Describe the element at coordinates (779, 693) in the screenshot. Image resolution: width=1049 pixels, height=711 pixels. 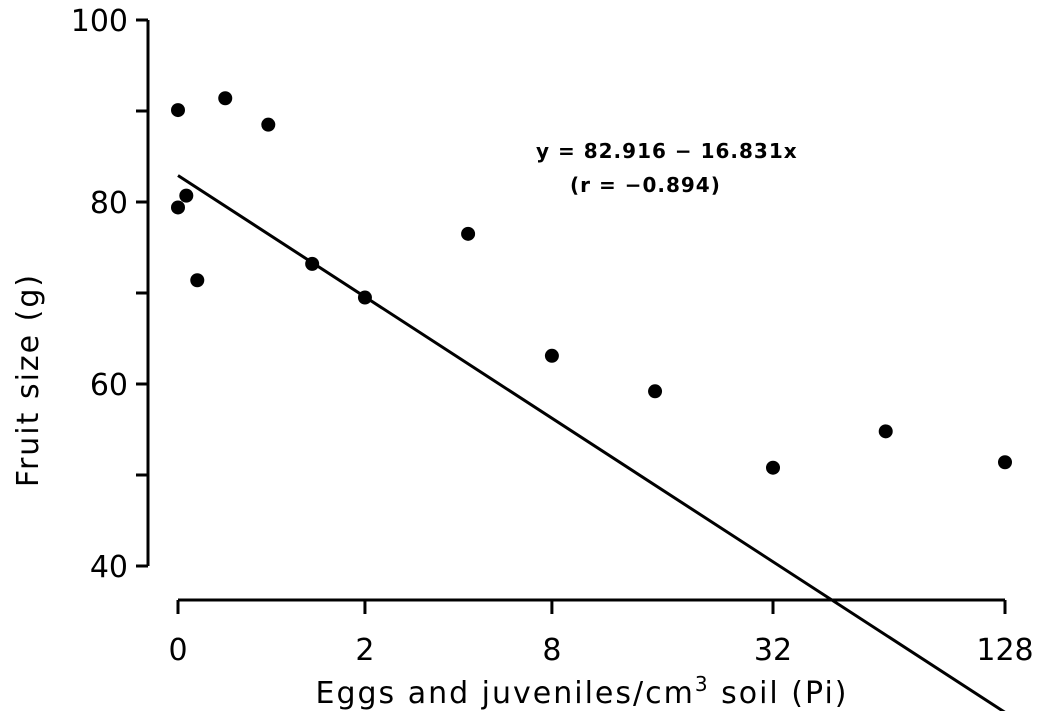
I see `x-axis-label-suffix: soil (Pi)` at that location.